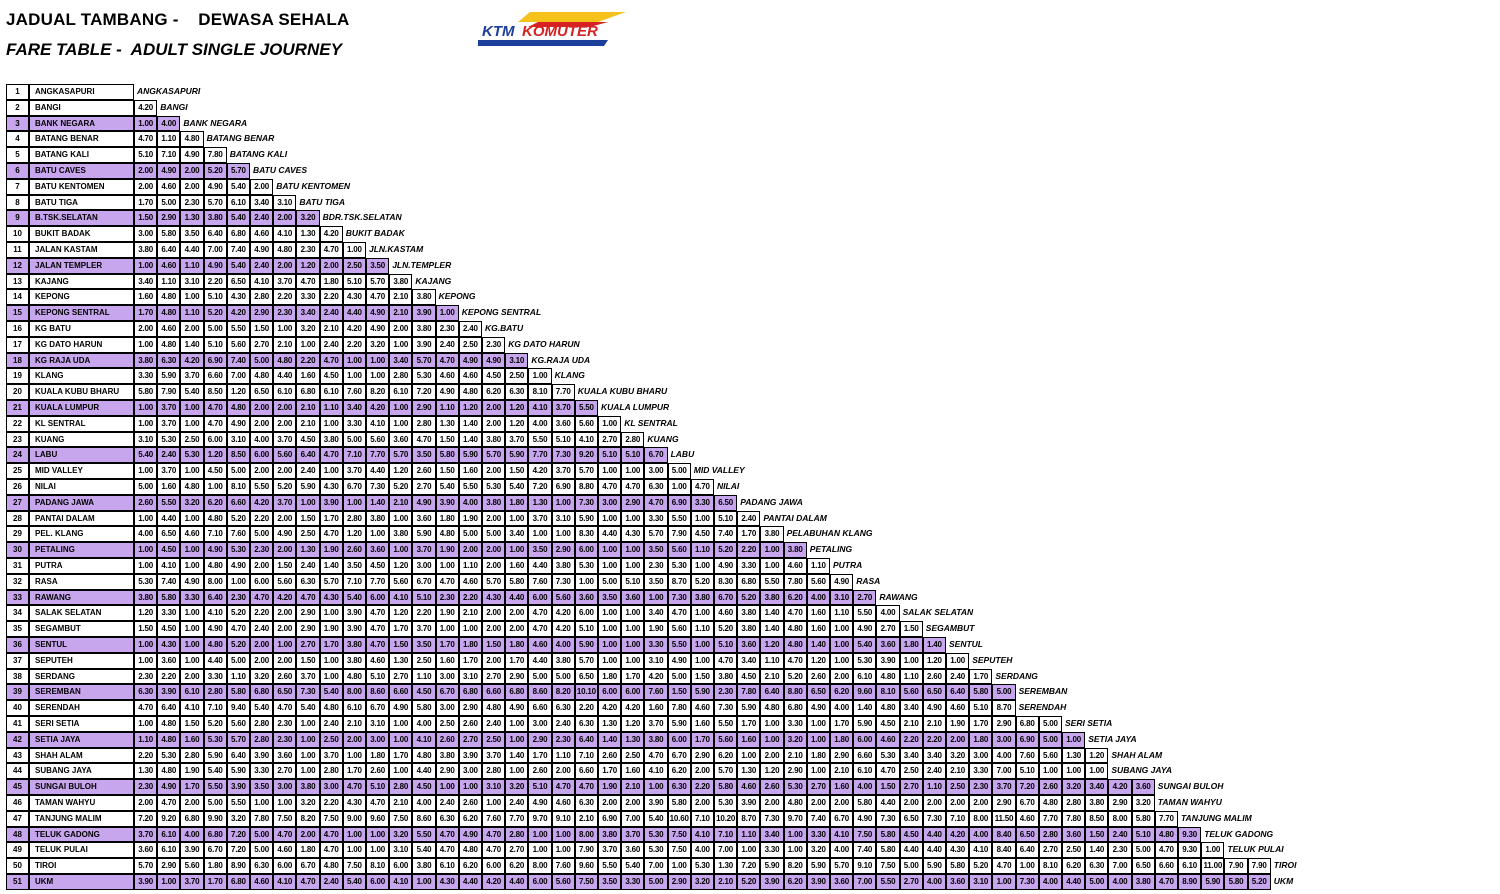 The width and height of the screenshot is (1500, 894). I want to click on fare-cell: 11.00, so click(1213, 866).